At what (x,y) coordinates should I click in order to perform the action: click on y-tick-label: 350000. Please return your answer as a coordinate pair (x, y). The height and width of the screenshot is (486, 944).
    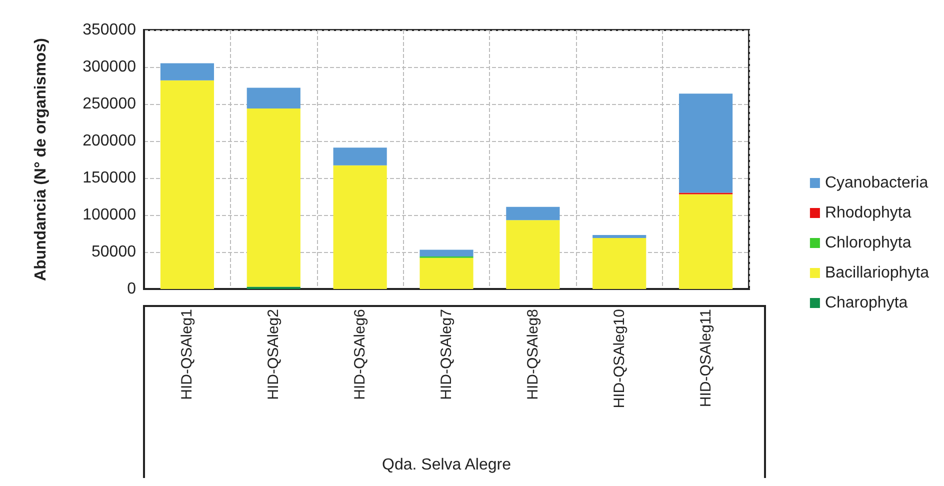
    Looking at the image, I should click on (109, 30).